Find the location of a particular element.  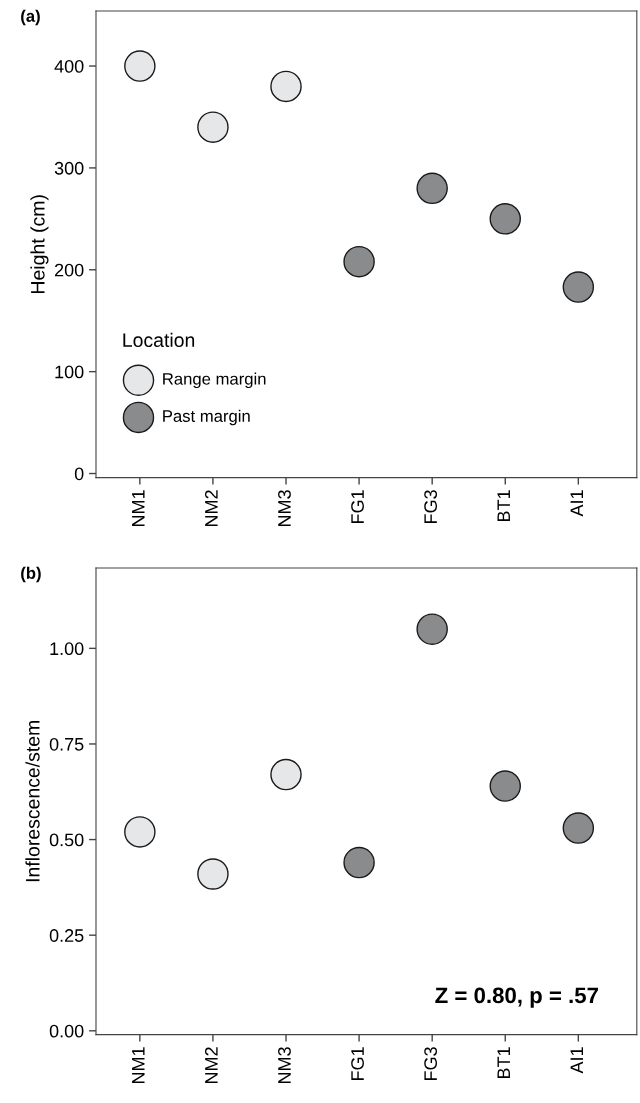

y-tick-label: 0 is located at coordinates (79, 474).